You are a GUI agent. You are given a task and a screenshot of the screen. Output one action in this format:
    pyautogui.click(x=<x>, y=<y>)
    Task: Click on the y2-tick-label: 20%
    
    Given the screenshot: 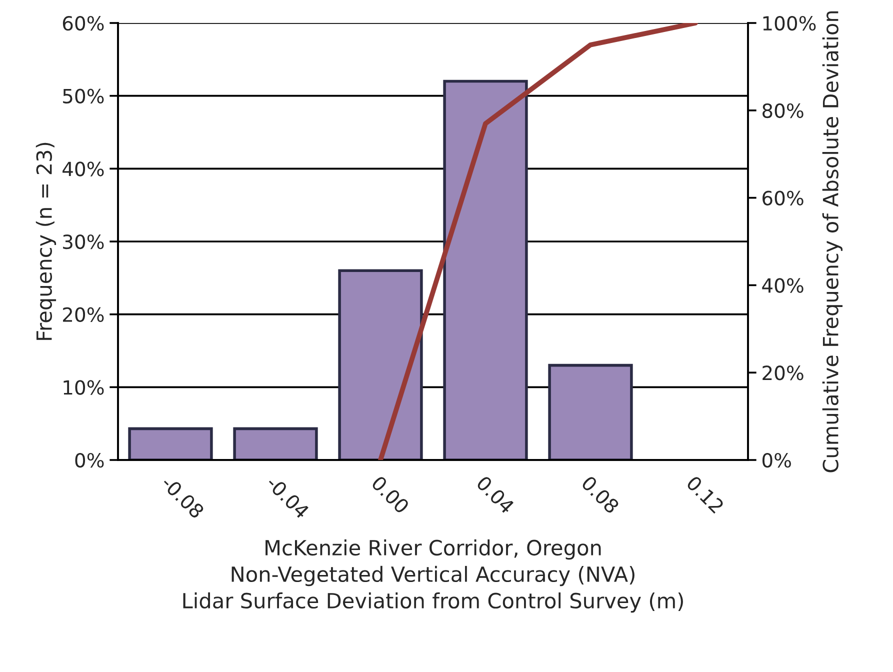 What is the action you would take?
    pyautogui.click(x=783, y=373)
    